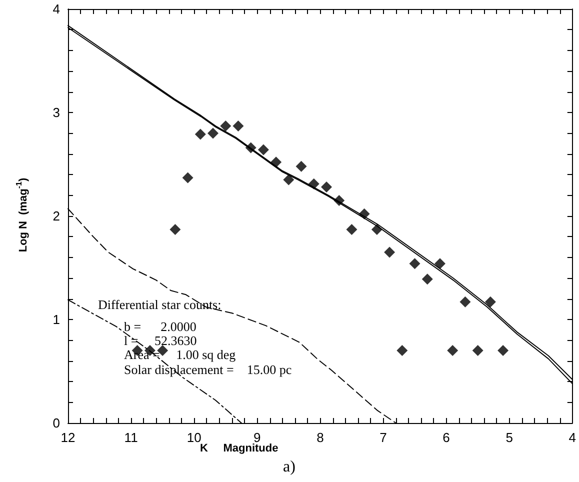 This screenshot has width=579, height=482. Describe the element at coordinates (56, 112) in the screenshot. I see `y-tick-label: 3` at that location.